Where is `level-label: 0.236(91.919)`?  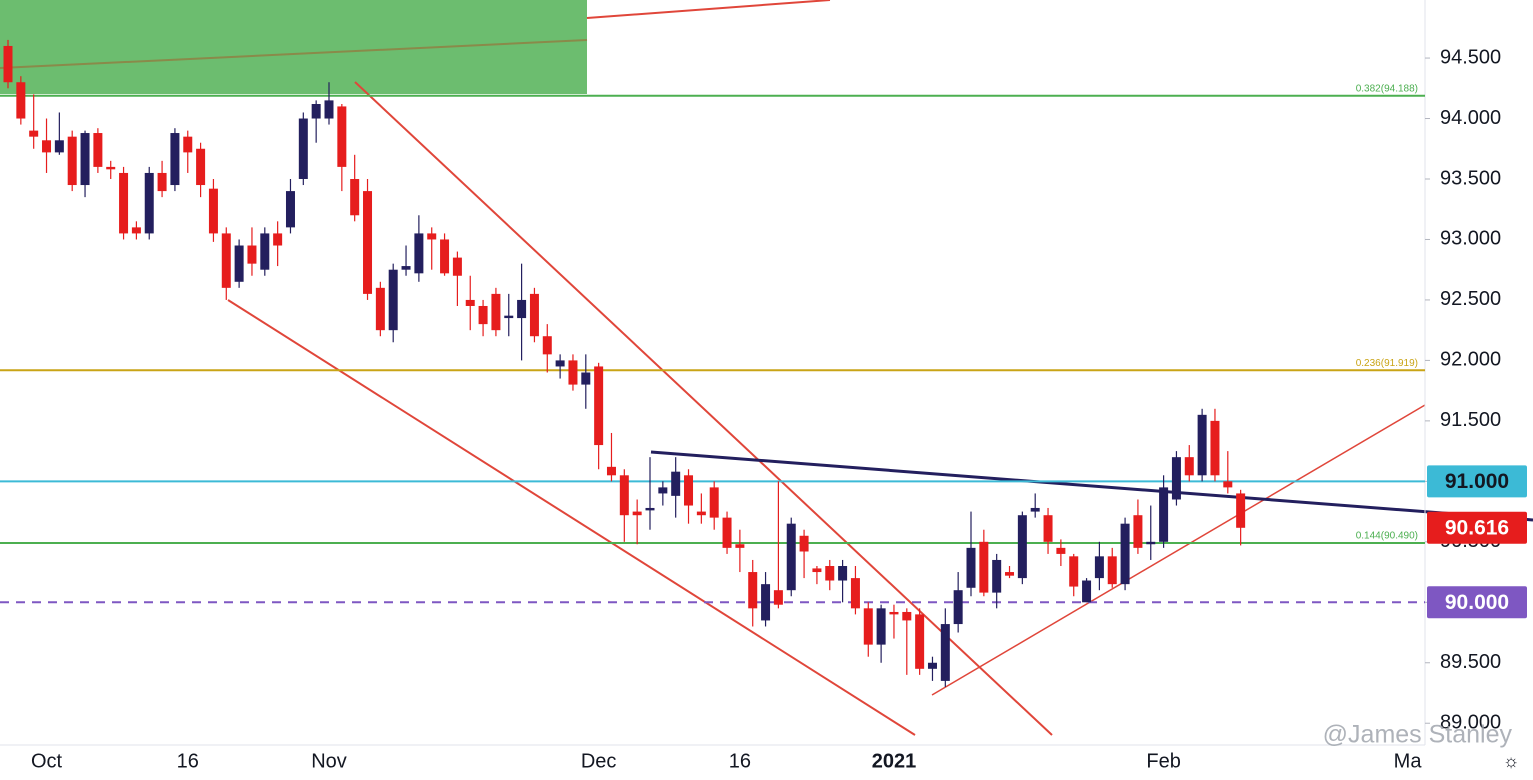
level-label: 0.236(91.919) is located at coordinates (1387, 363).